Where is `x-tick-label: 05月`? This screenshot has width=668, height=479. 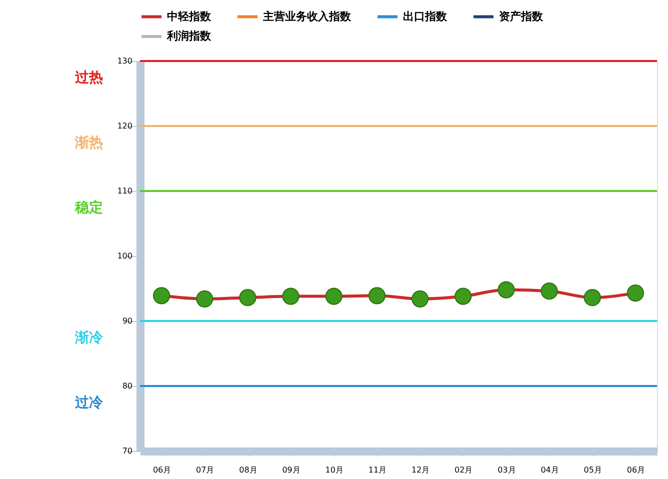 x-tick-label: 05月 is located at coordinates (593, 470).